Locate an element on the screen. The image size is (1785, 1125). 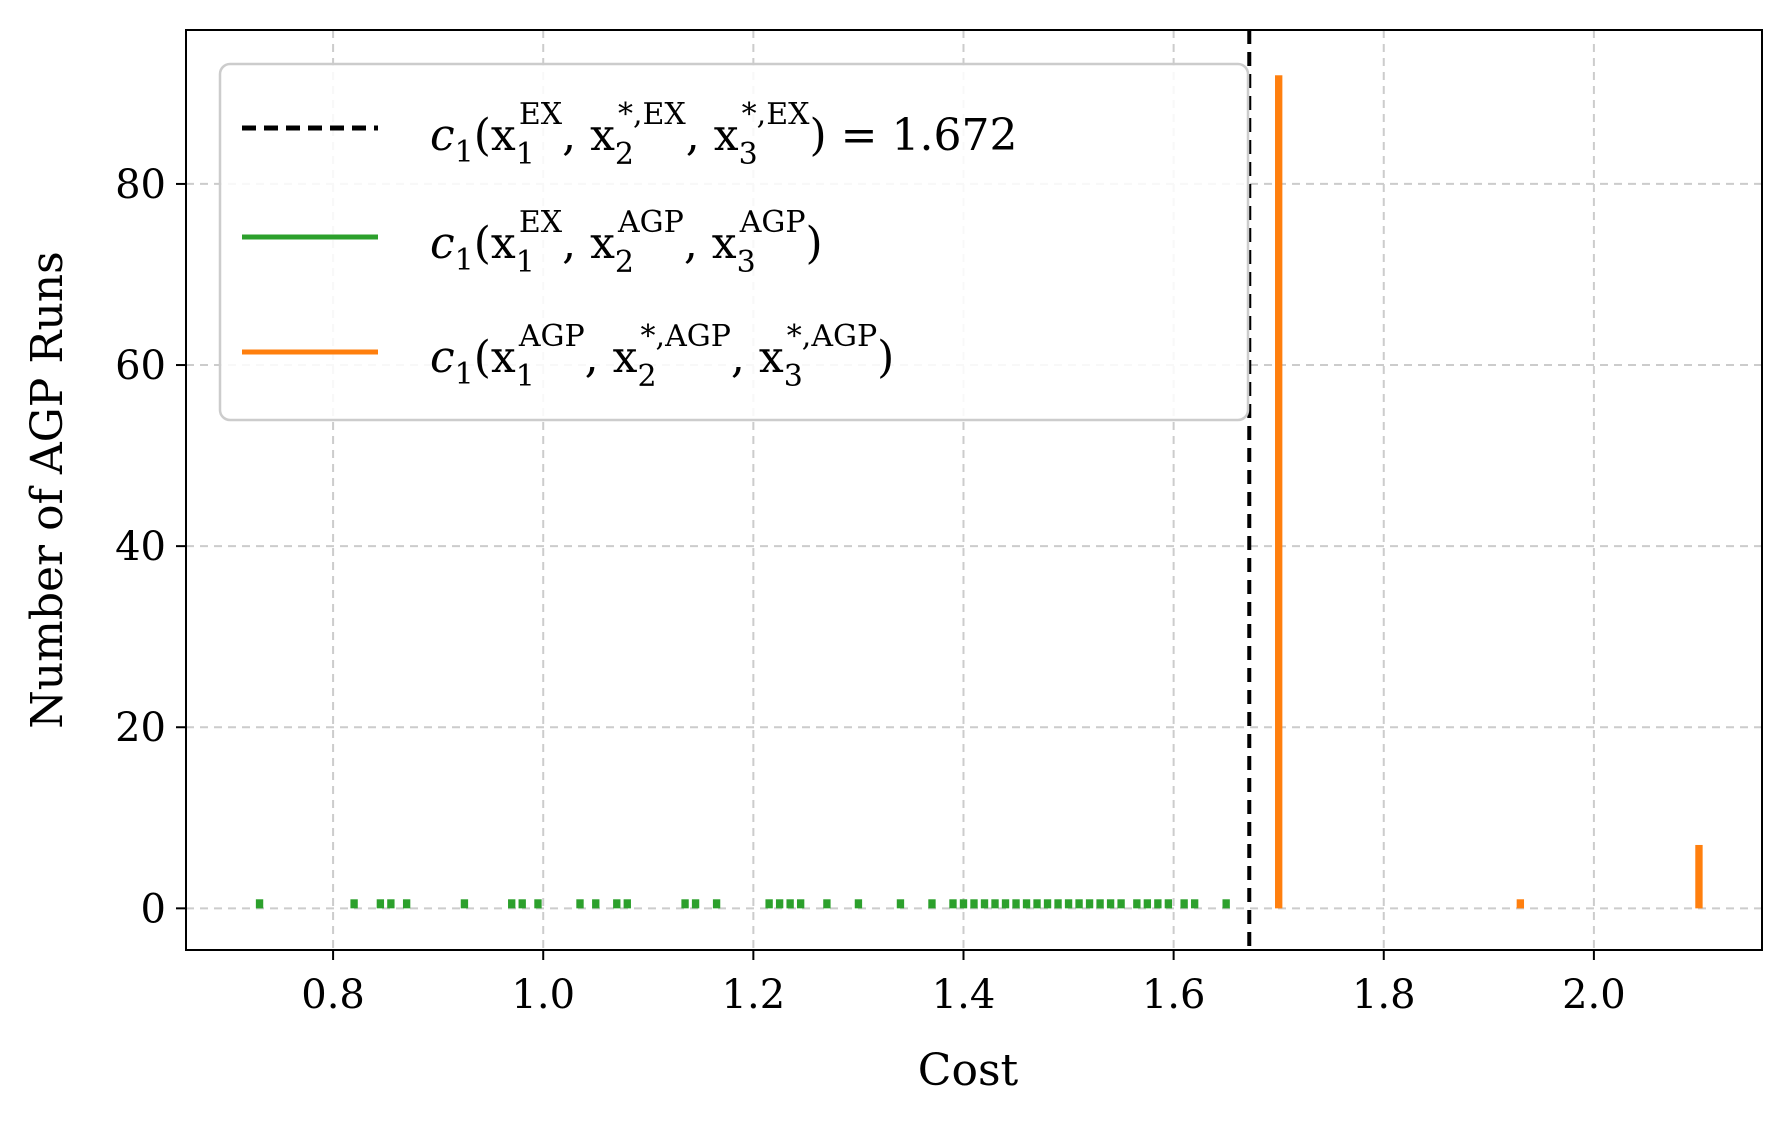
legend-label-green: c1(x1EX, x2AGP, x3AGP) is located at coordinates (626, 242).